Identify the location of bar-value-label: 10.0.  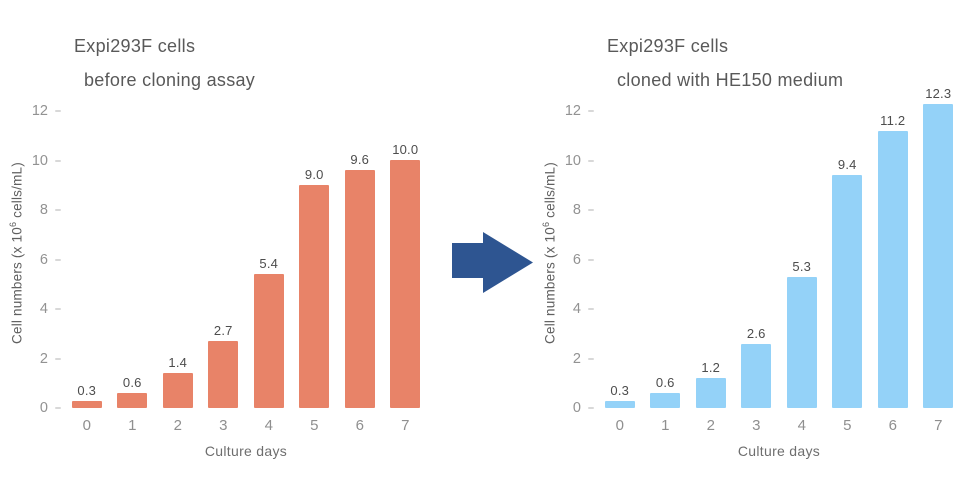
(405, 149).